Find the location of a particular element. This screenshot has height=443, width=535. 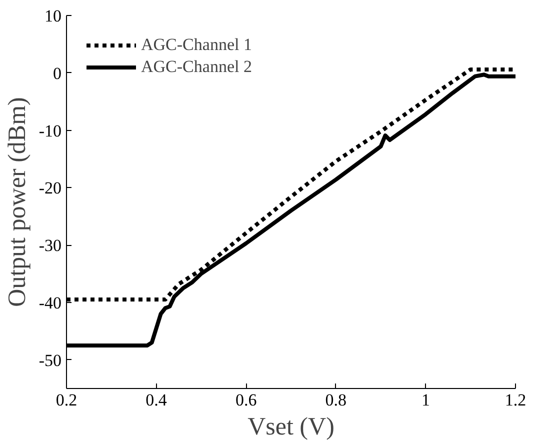

x-tick-label: 0.2 is located at coordinates (67, 400).